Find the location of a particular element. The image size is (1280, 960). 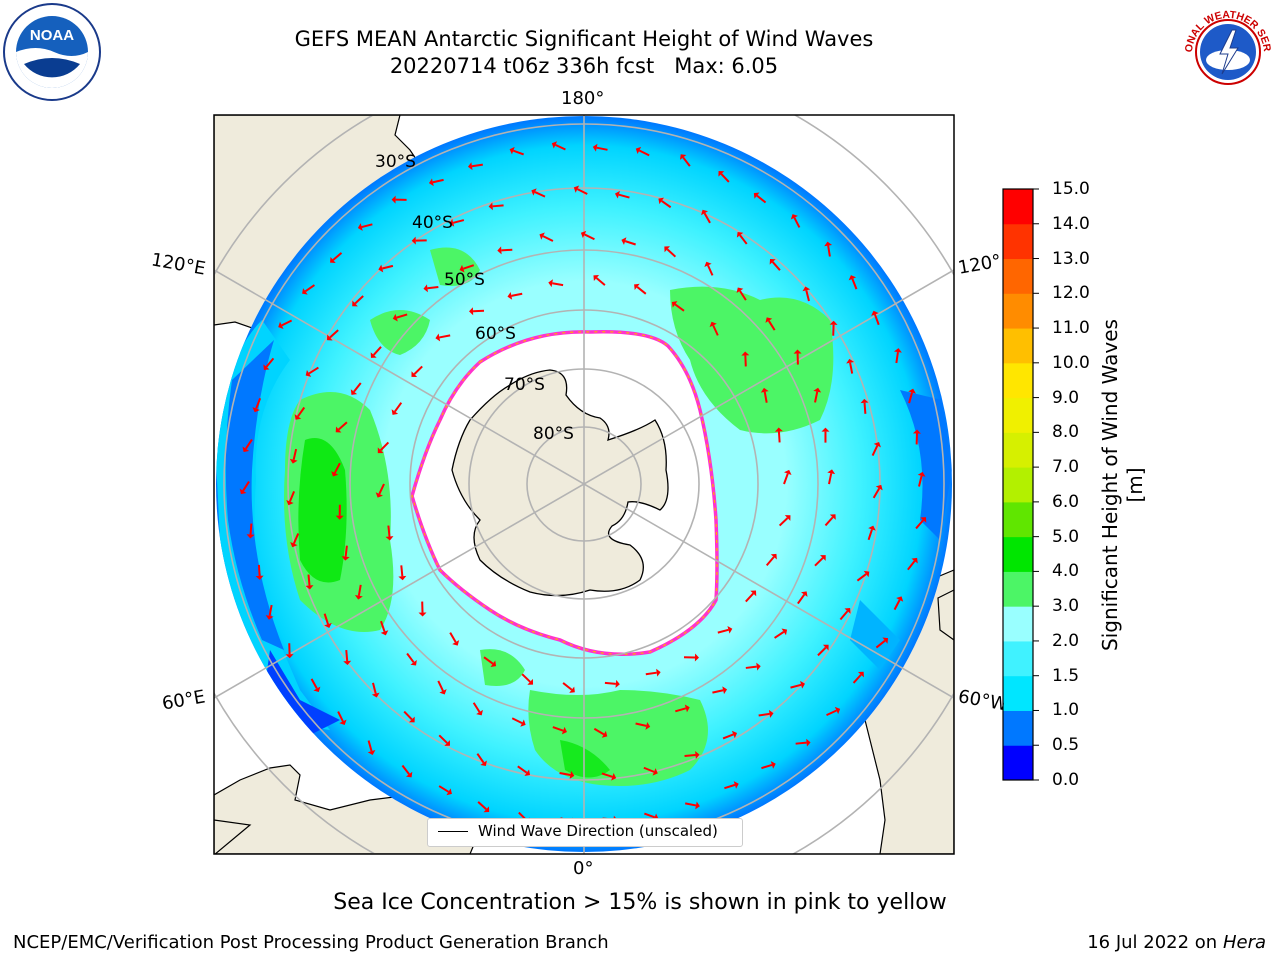

lat-label-60s: 60°S is located at coordinates (495, 334).